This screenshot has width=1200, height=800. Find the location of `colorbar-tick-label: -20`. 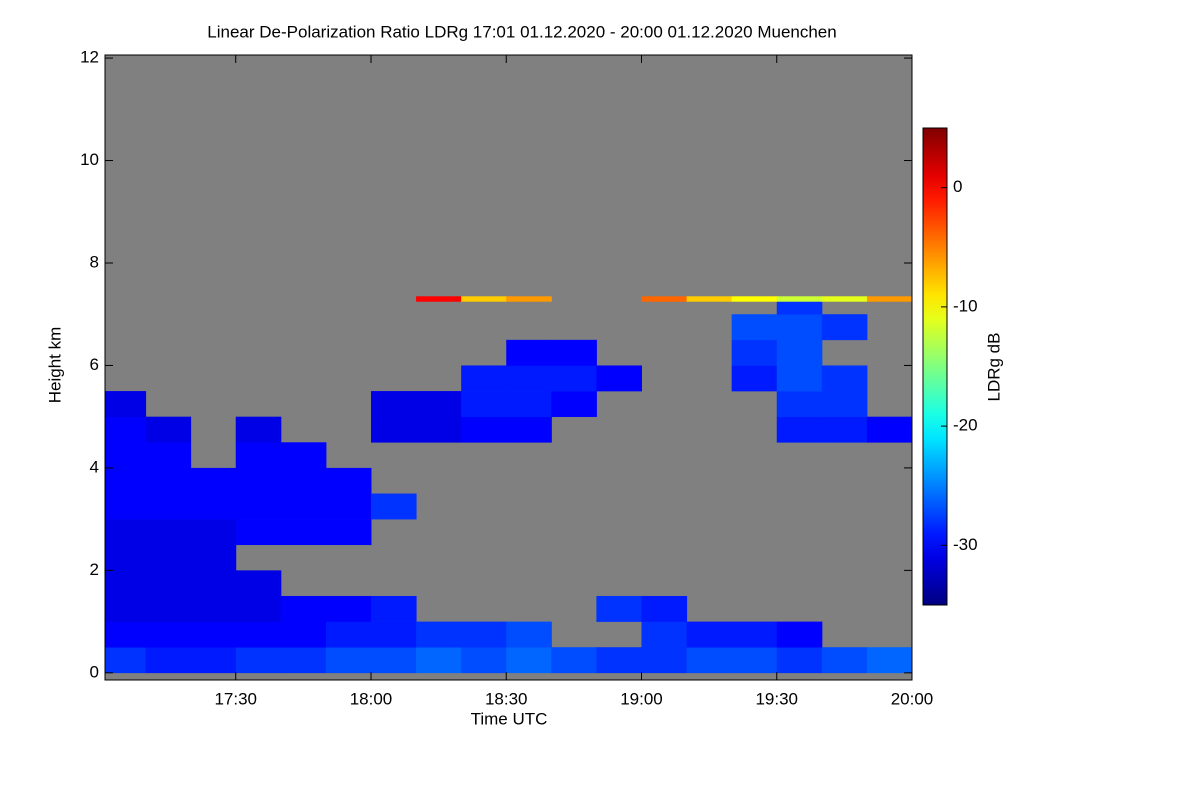

colorbar-tick-label: -20 is located at coordinates (965, 425).